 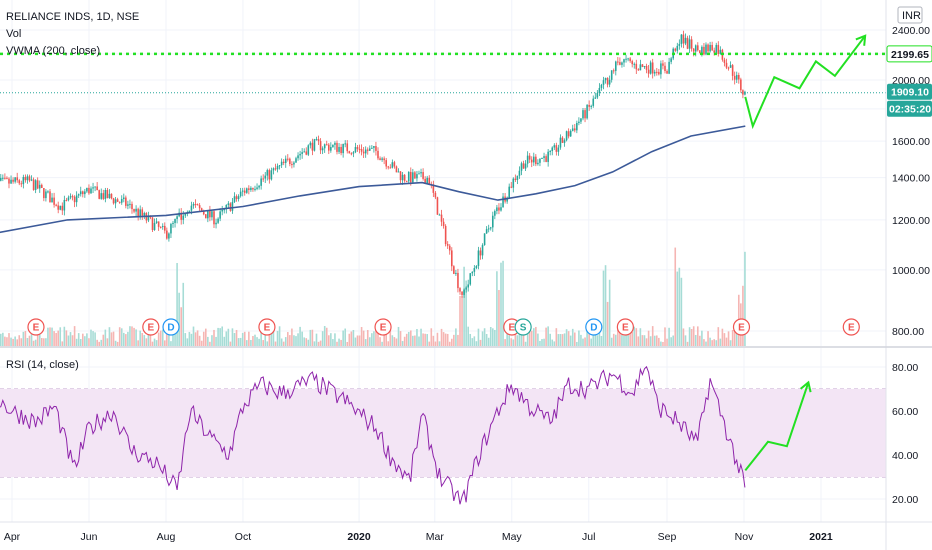 I want to click on rsi-legend: RSI (14, close), so click(x=42, y=365).